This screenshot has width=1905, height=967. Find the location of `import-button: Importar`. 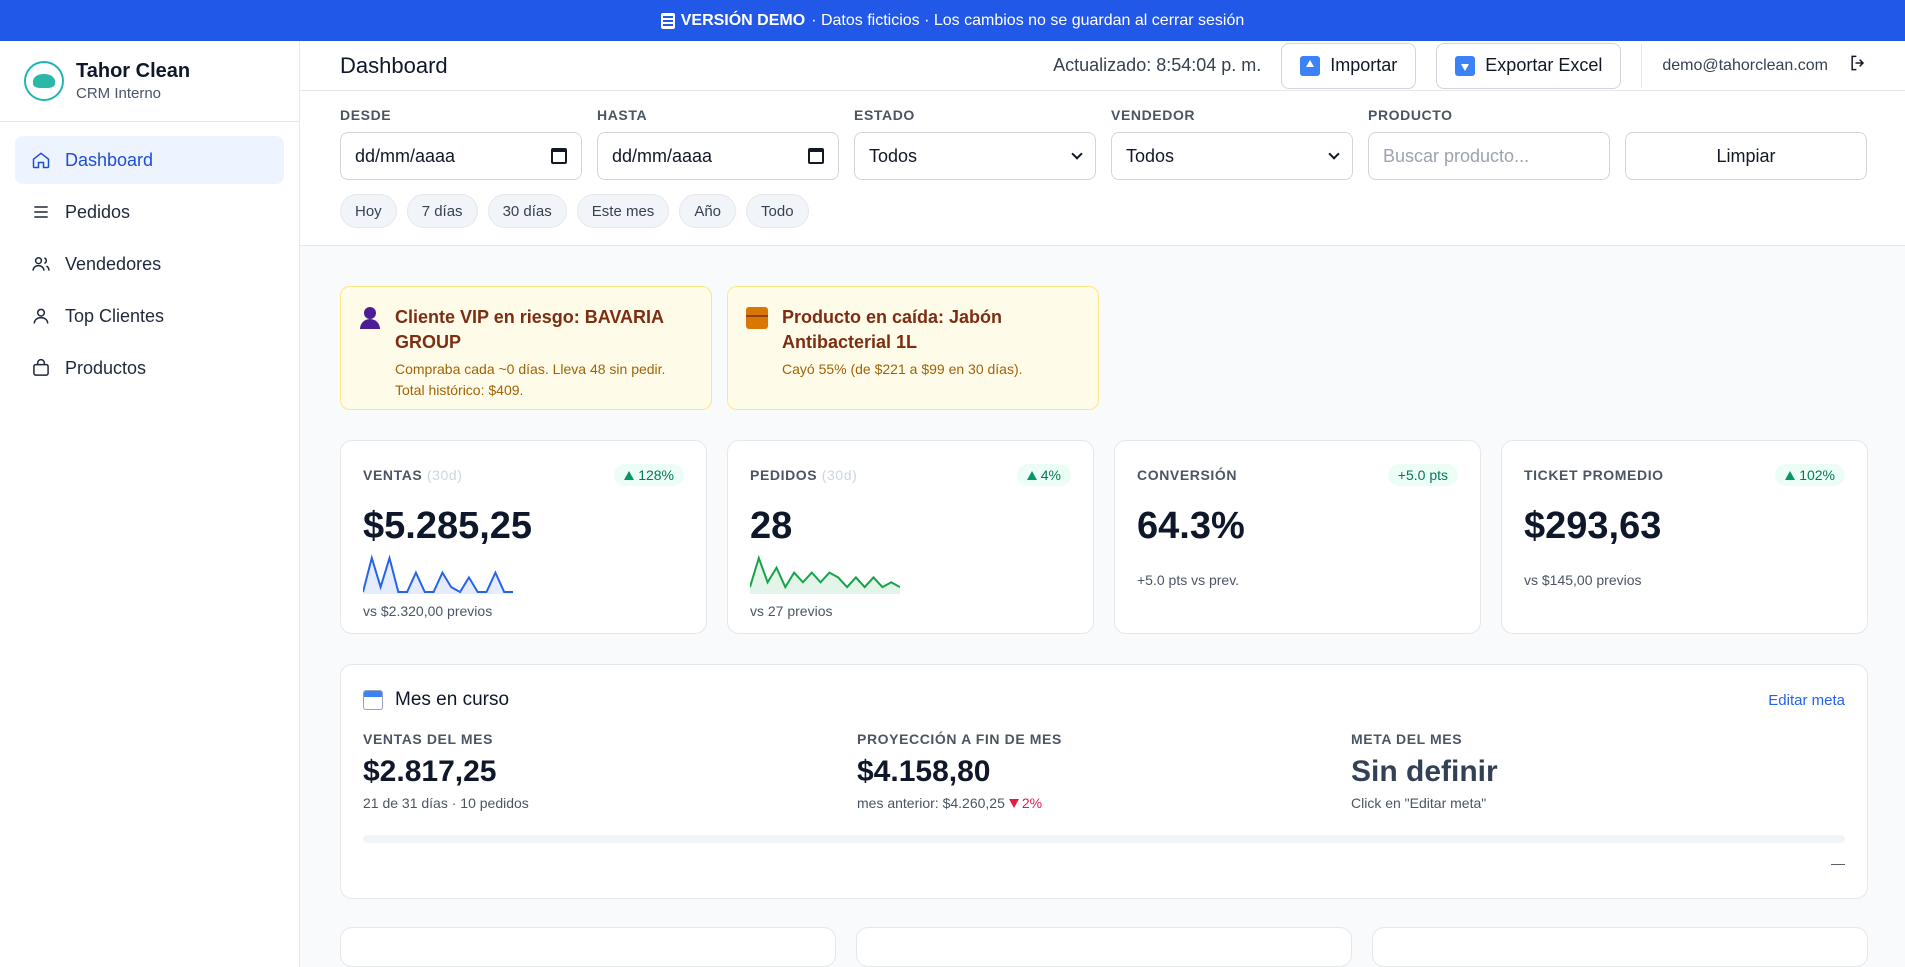

import-button: Importar is located at coordinates (1349, 65).